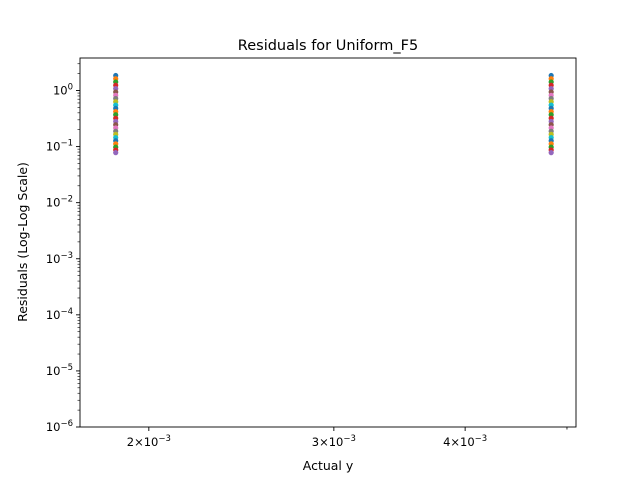  I want to click on y-axis: 10⁰ 10⁻¹ 10⁻² 10⁻³ 10⁻⁴ 10⁻⁵ 10⁻⁶, so click(63, 248).